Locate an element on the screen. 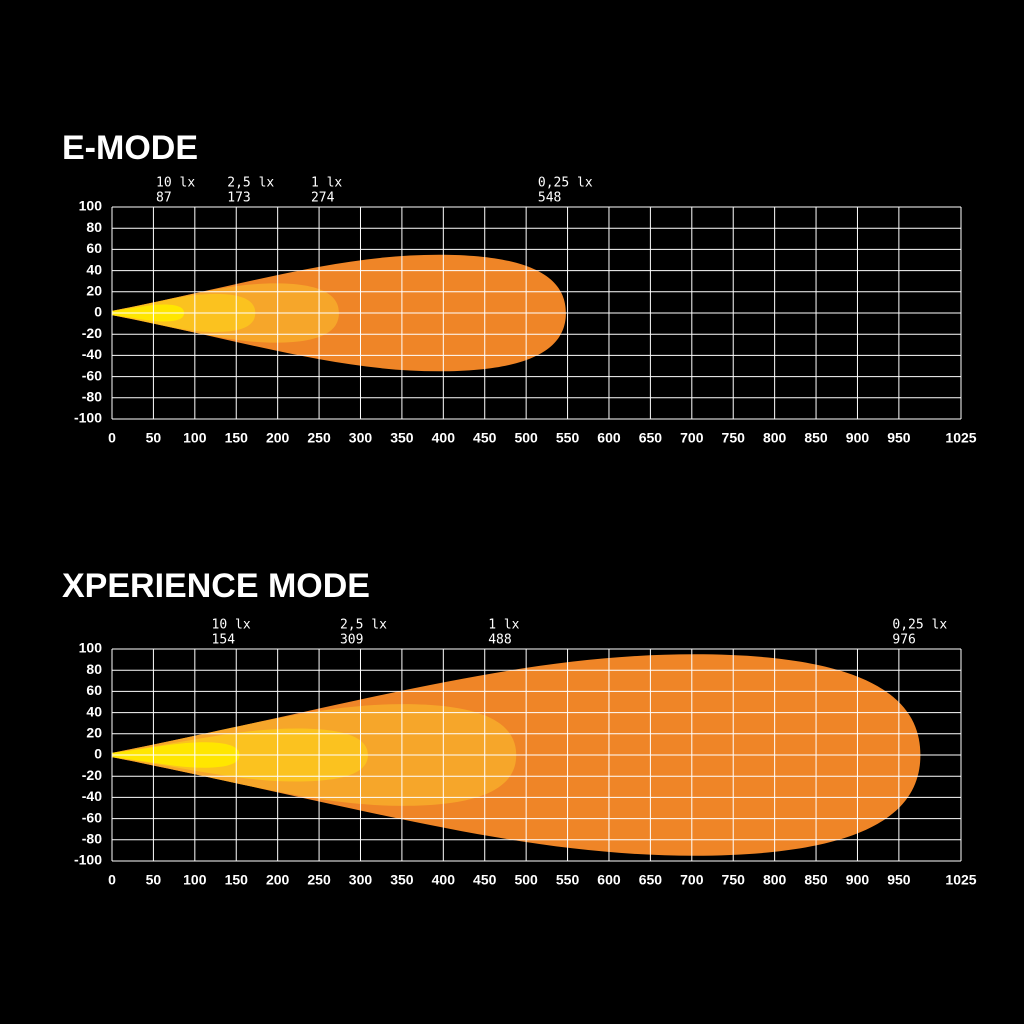 The width and height of the screenshot is (1024, 1024). isolux-distance: 309 is located at coordinates (351, 640).